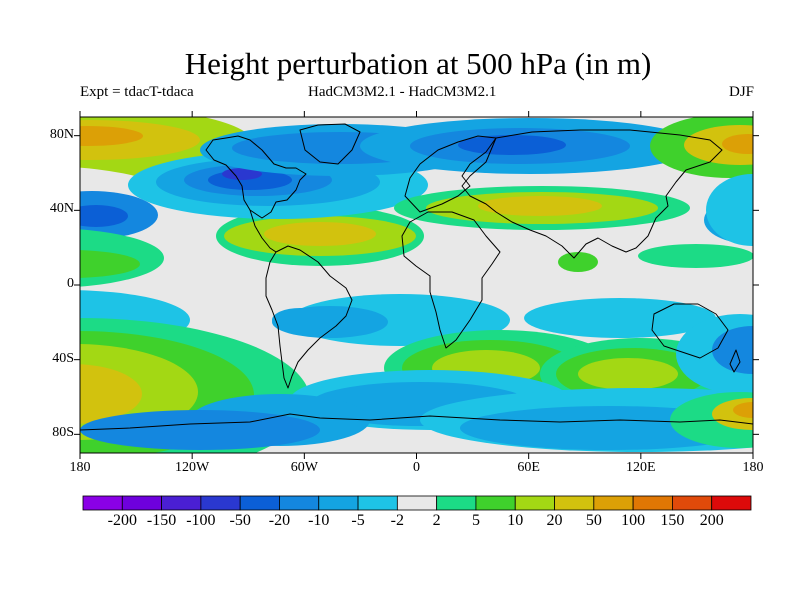 The image size is (800, 600). What do you see at coordinates (330, 144) in the screenshot?
I see `coastline-greenland` at bounding box center [330, 144].